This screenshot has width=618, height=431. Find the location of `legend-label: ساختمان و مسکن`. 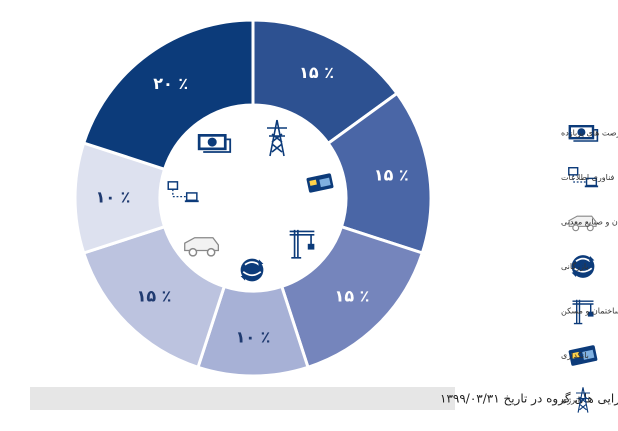

legend-label: ساختمان و مسکن is located at coordinates (589, 311).